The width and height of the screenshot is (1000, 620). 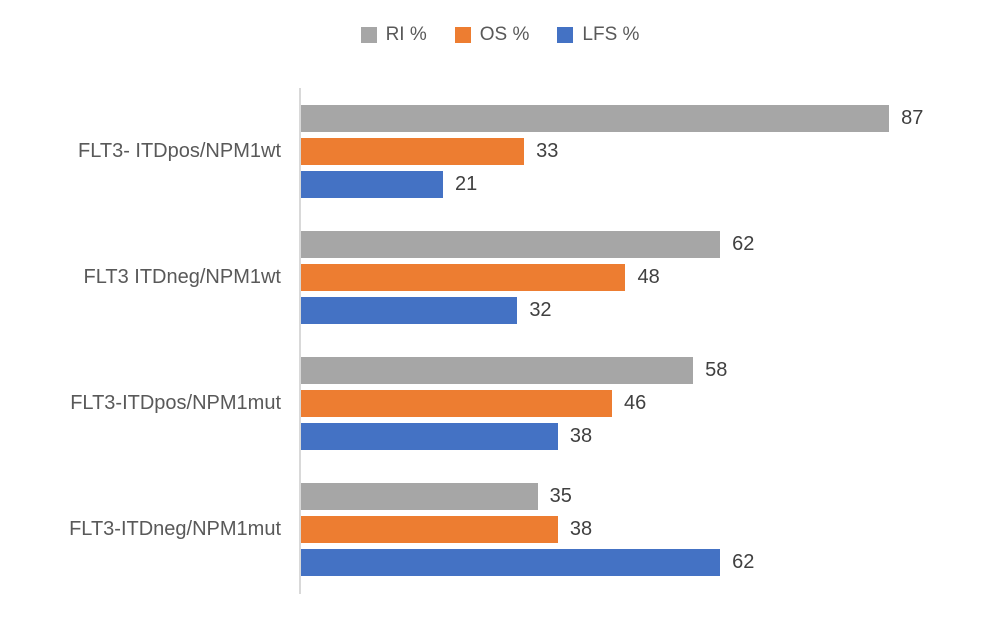 What do you see at coordinates (639, 310) in the screenshot?
I see `bar-row: 32` at bounding box center [639, 310].